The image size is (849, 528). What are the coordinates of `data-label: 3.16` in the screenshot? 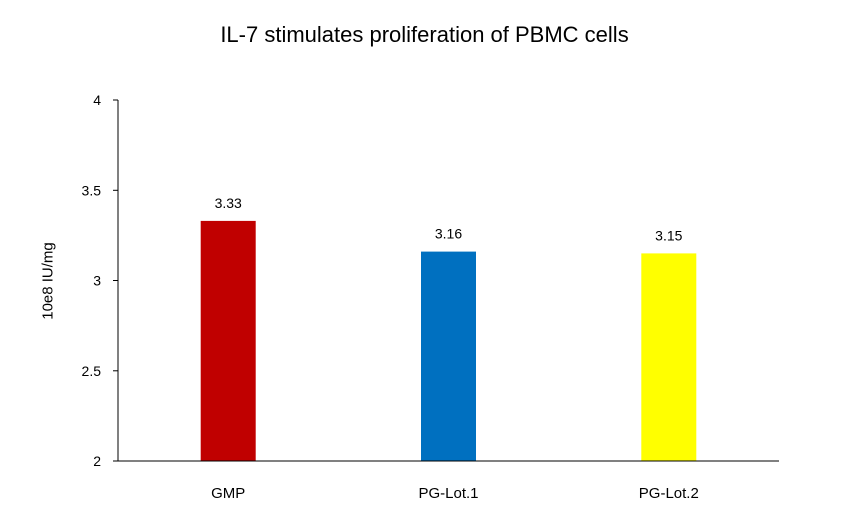 It's located at (448, 234).